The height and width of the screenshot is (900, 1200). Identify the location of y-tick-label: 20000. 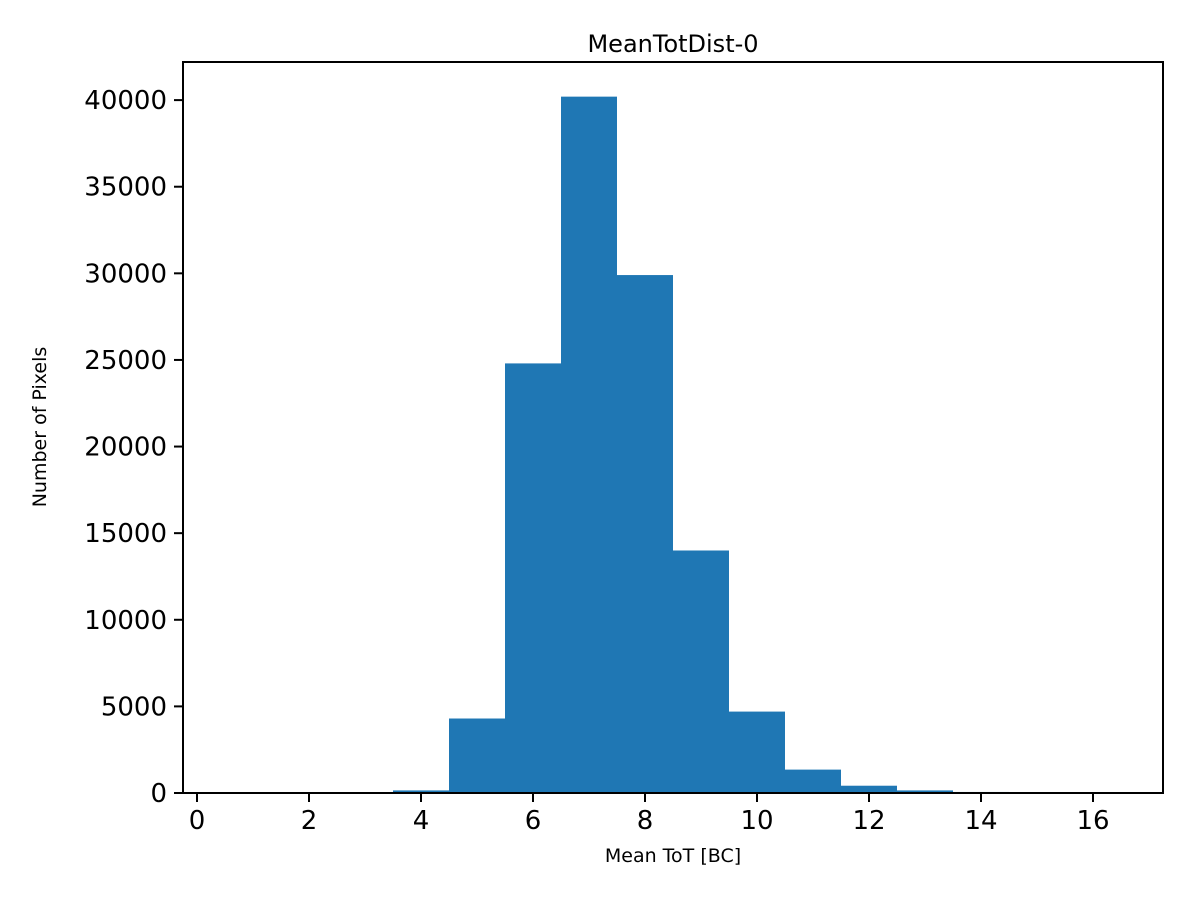
(125, 448).